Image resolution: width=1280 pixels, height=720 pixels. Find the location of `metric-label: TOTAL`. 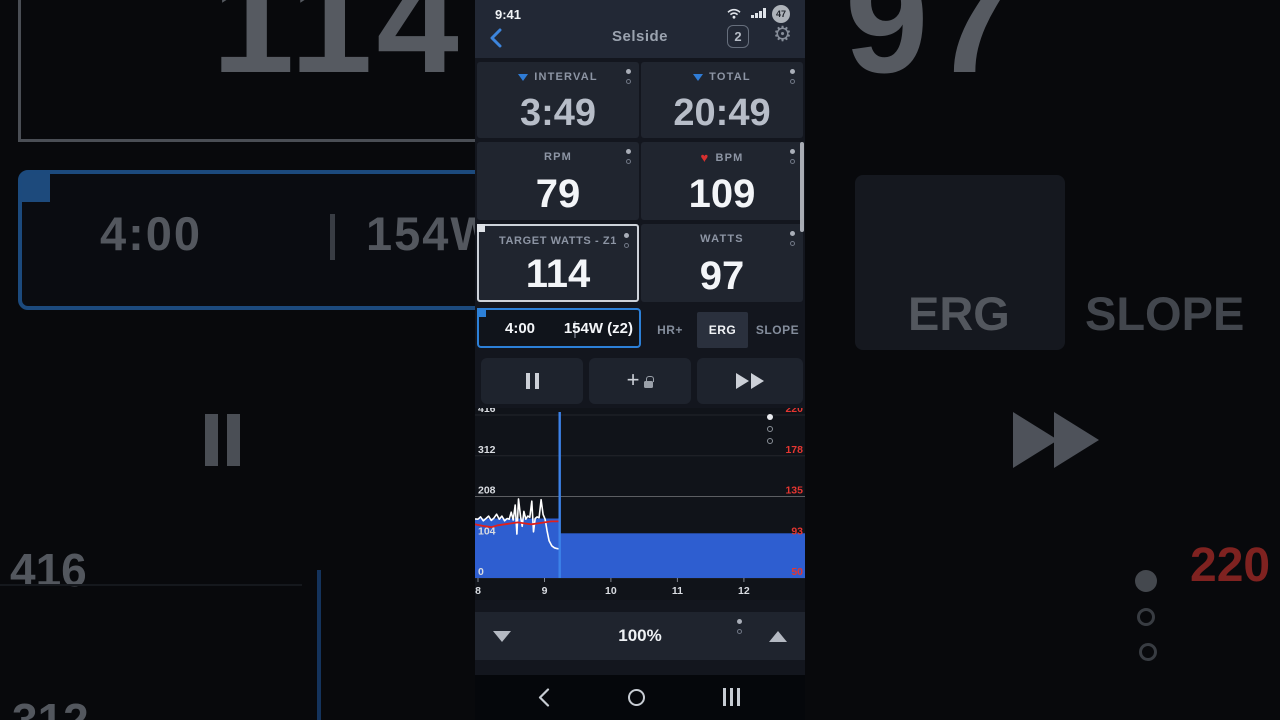

metric-label: TOTAL is located at coordinates (730, 77).